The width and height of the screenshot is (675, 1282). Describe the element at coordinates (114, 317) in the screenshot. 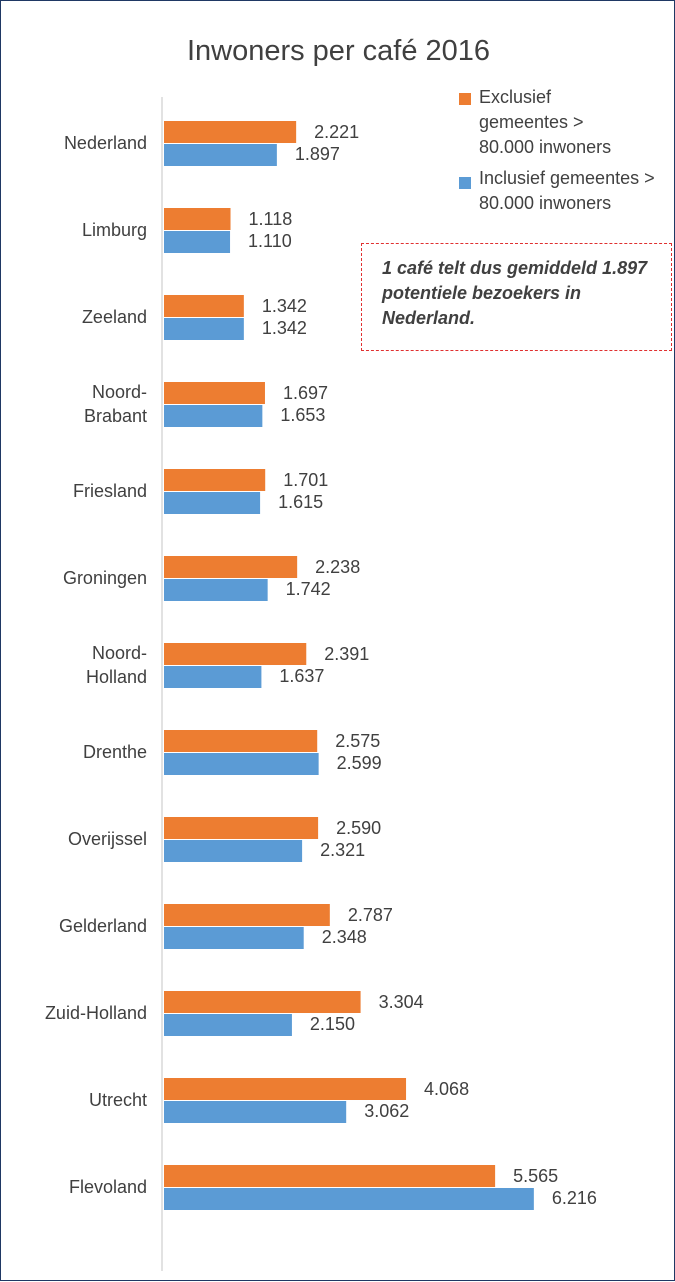

I see `category-label: Zeeland` at that location.